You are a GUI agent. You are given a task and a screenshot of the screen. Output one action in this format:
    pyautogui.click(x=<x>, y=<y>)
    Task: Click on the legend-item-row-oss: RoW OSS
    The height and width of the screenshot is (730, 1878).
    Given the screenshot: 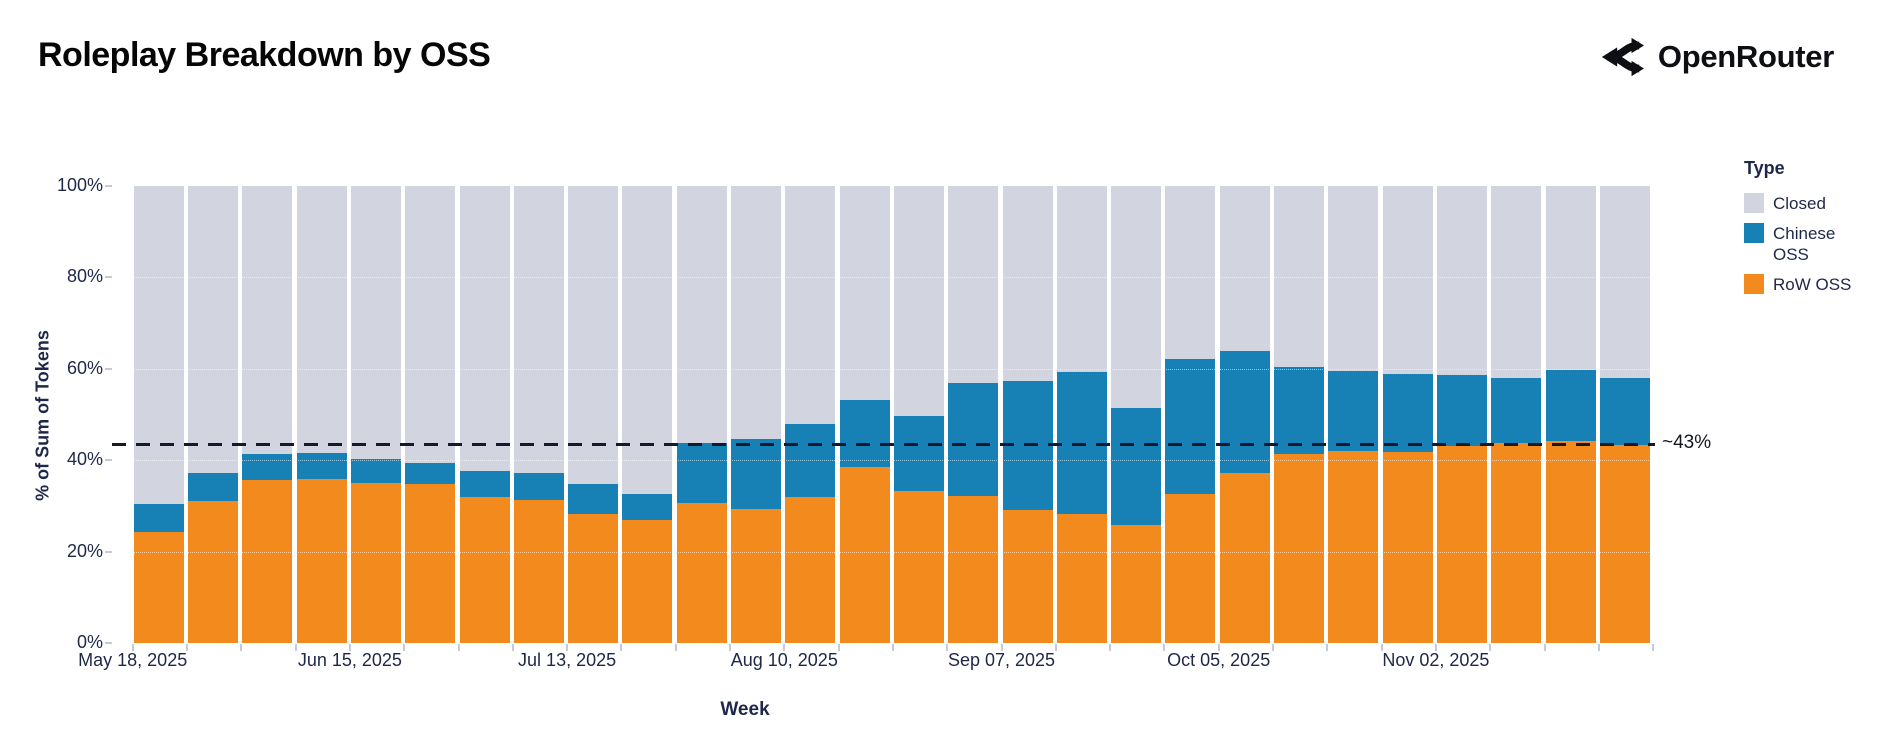 What is the action you would take?
    pyautogui.click(x=1807, y=284)
    